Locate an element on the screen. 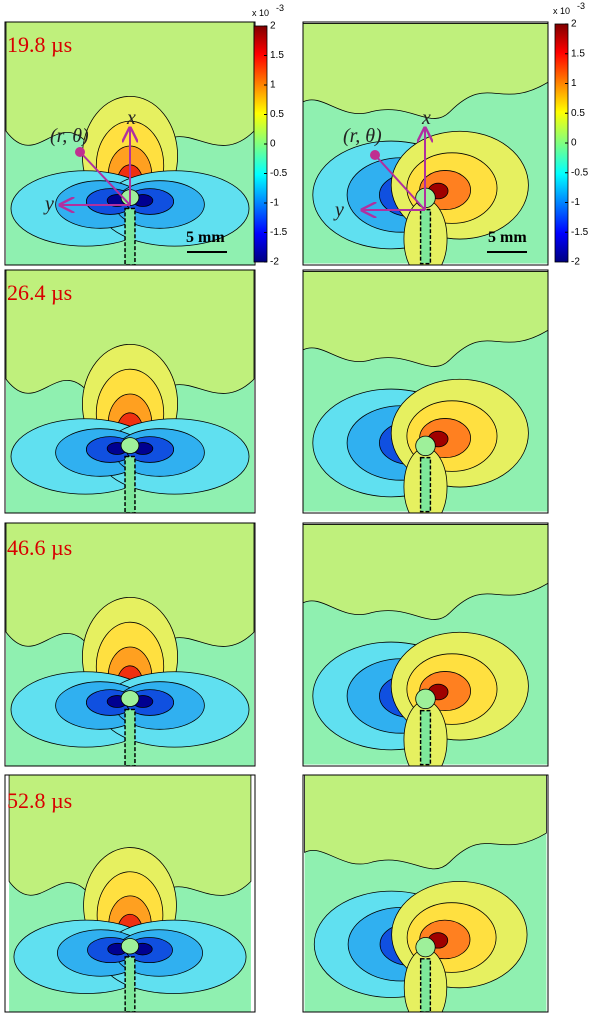  panel: 19.8 µs is located at coordinates (130, 143).